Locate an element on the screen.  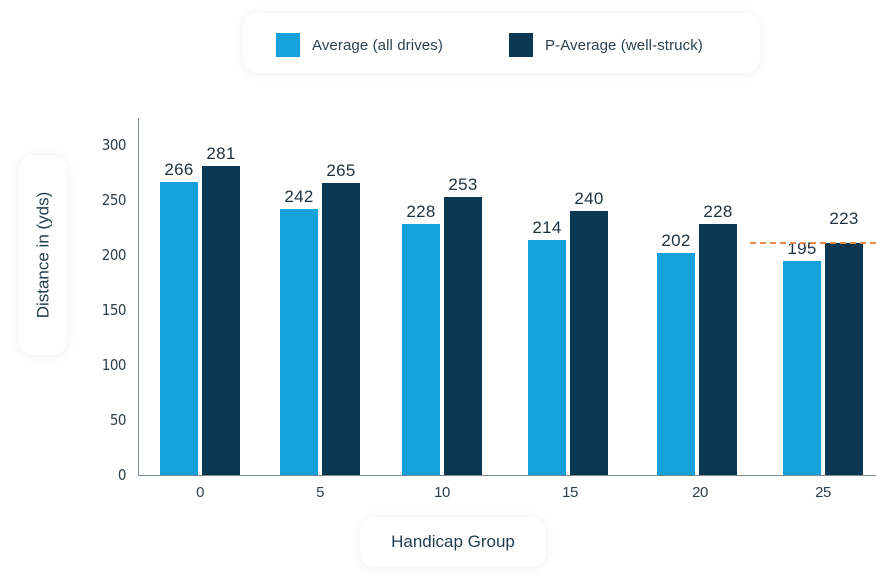
legend-swatch-p-average is located at coordinates (521, 45).